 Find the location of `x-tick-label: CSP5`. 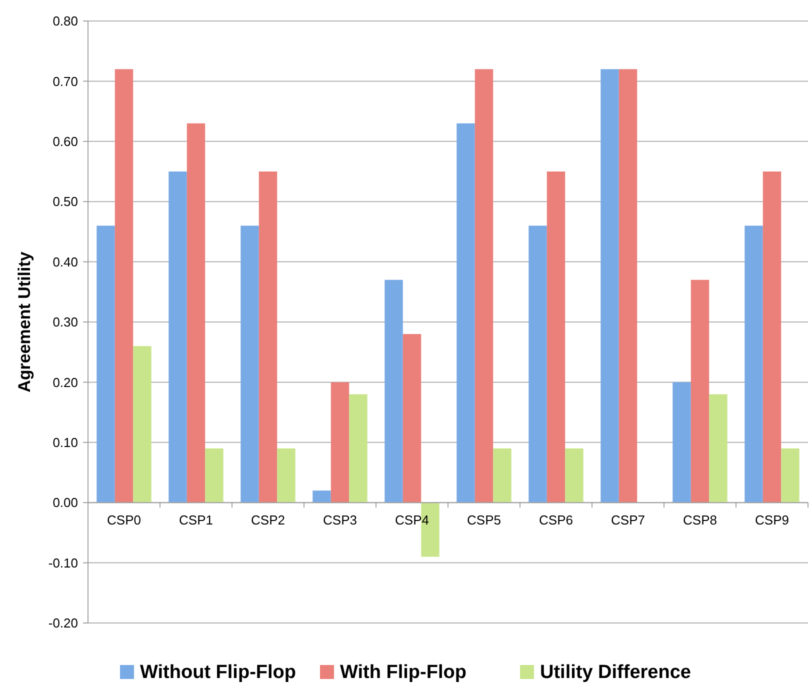

x-tick-label: CSP5 is located at coordinates (484, 520).